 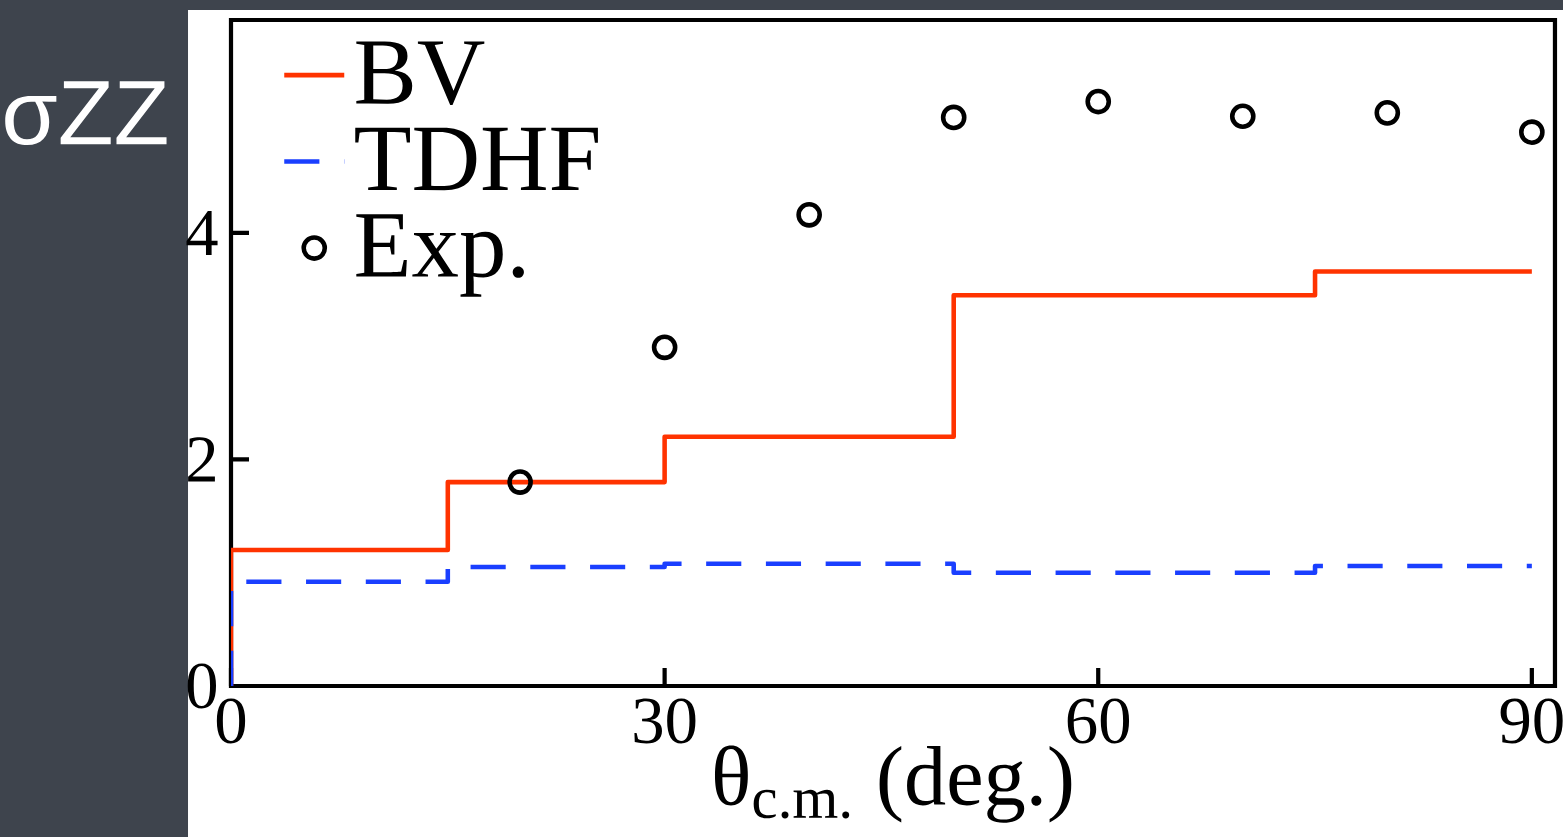 What do you see at coordinates (665, 721) in the screenshot?
I see `x-tick-label: 30` at bounding box center [665, 721].